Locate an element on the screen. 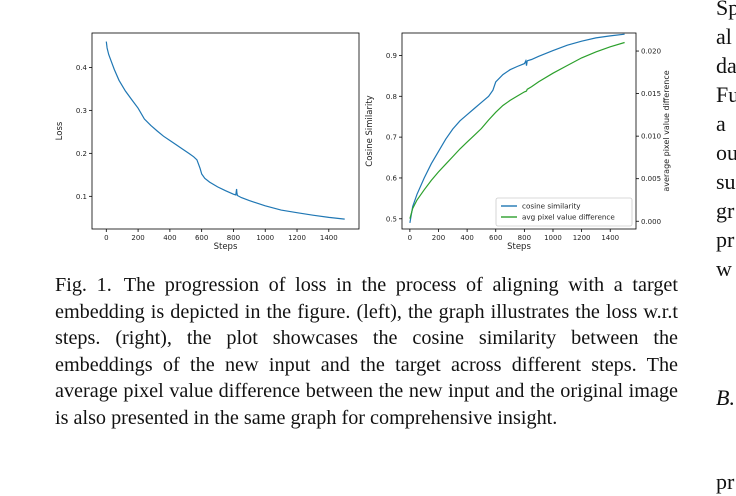 The height and width of the screenshot is (496, 736). y-tick-label: 0.9 is located at coordinates (391, 56).